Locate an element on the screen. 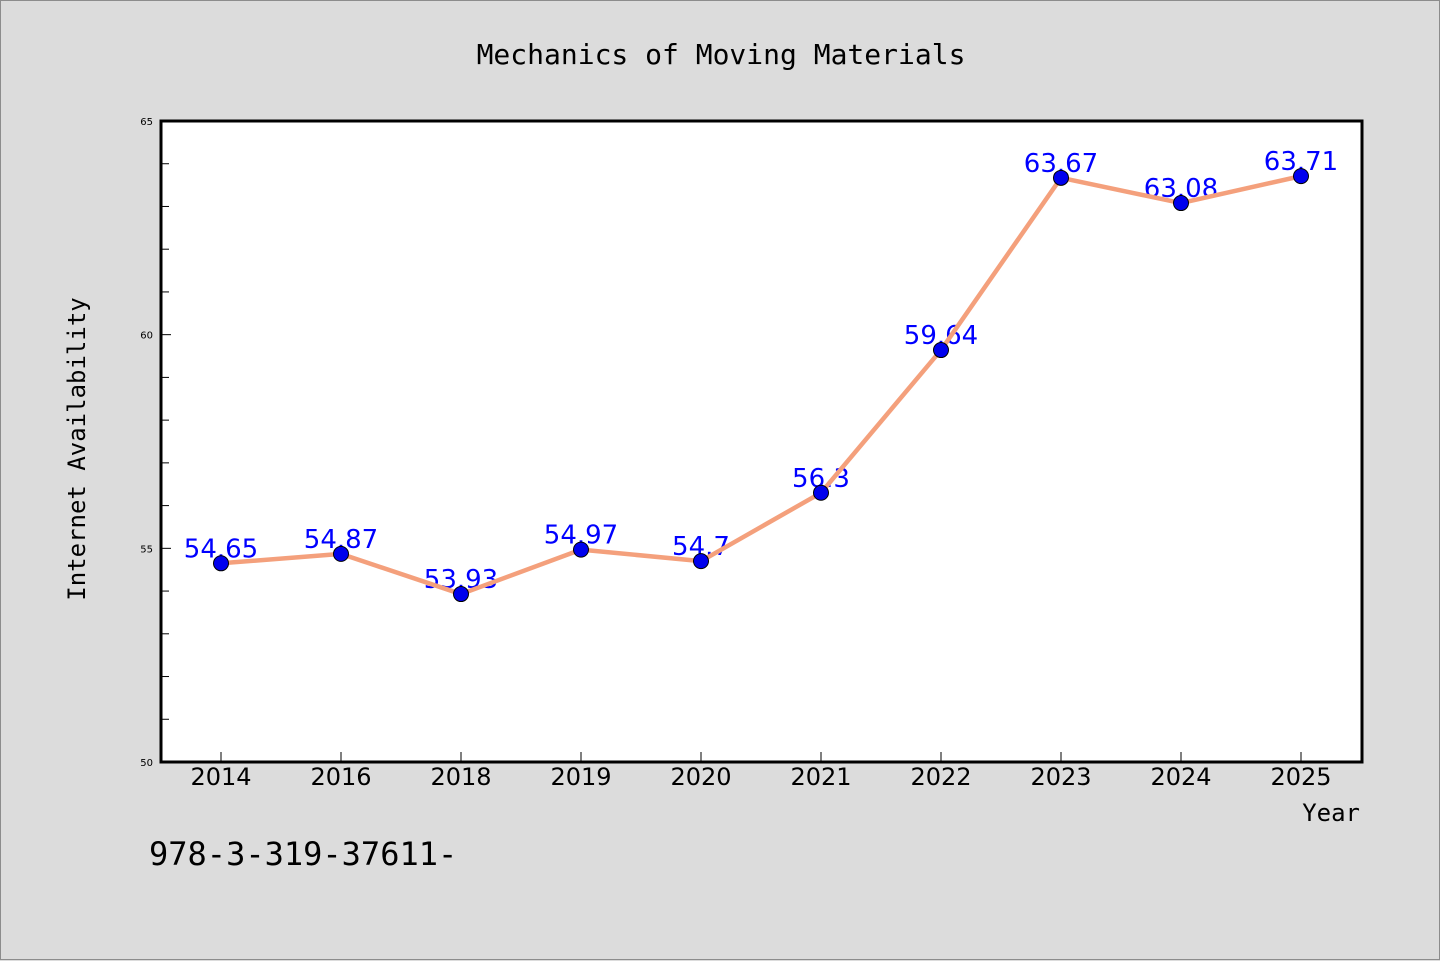 This screenshot has height=961, width=1440. x-tick-label: 2016 is located at coordinates (340, 777).